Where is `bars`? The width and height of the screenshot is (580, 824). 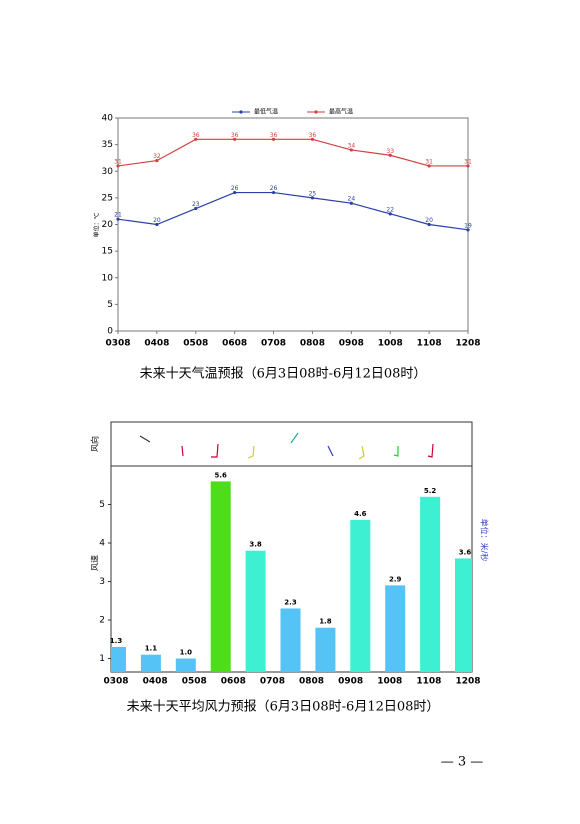 bars is located at coordinates (291, 576).